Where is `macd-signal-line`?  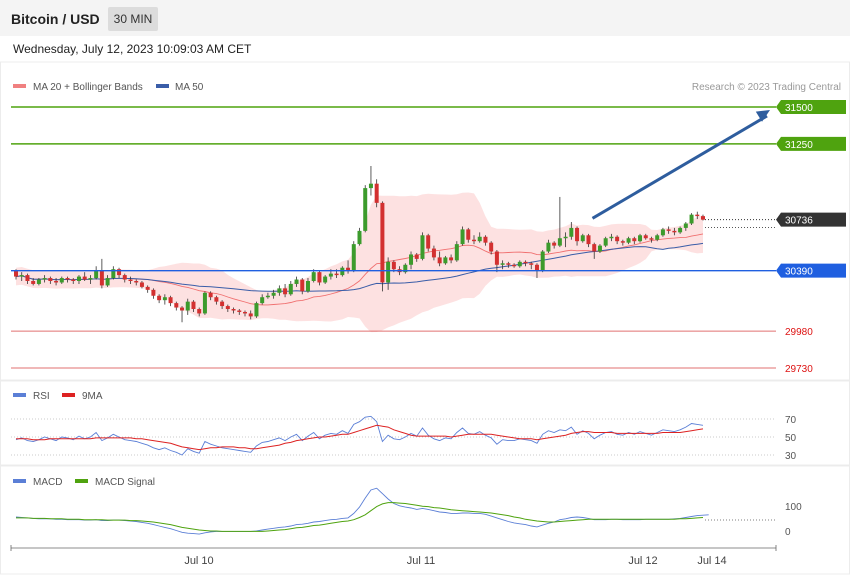
macd-signal-line is located at coordinates (360, 517).